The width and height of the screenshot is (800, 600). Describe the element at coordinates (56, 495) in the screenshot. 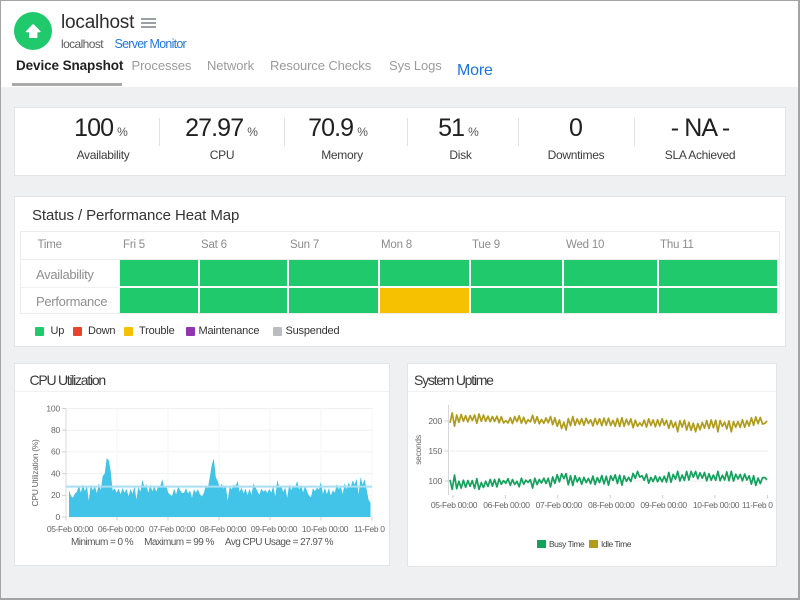

I see `svg-text: 20` at that location.